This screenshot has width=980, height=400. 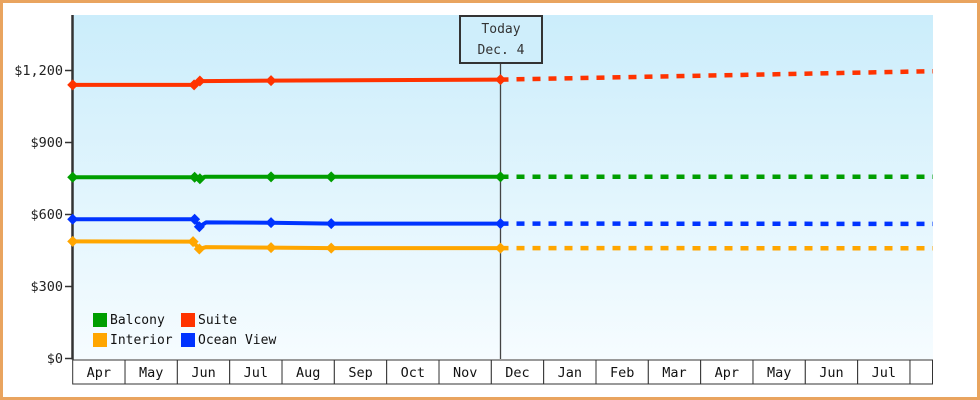 I want to click on series-line-balcony, so click(x=286, y=177).